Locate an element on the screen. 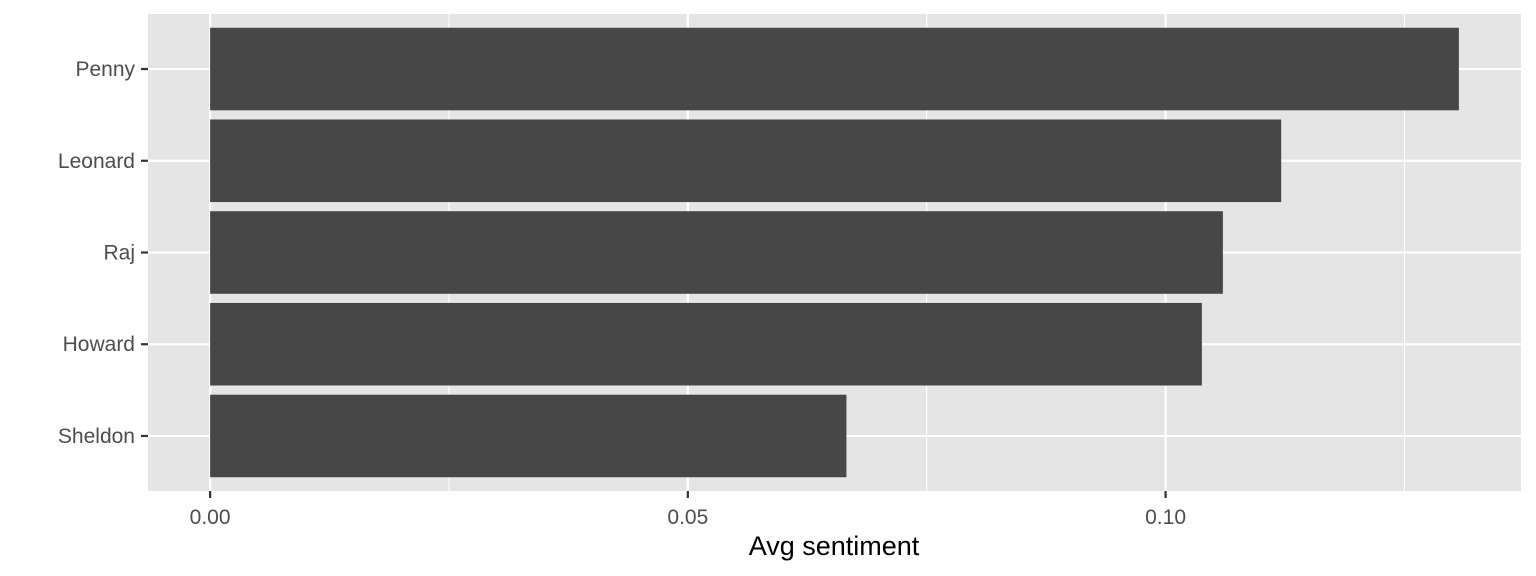 This screenshot has height=576, width=1536. bar-penny is located at coordinates (834, 69).